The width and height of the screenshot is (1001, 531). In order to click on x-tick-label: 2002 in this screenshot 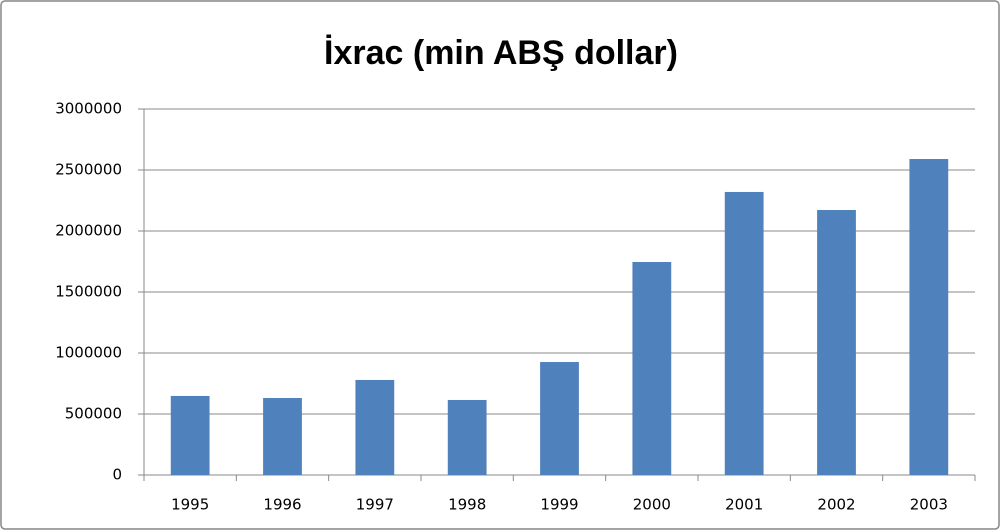, I will do `click(836, 505)`.